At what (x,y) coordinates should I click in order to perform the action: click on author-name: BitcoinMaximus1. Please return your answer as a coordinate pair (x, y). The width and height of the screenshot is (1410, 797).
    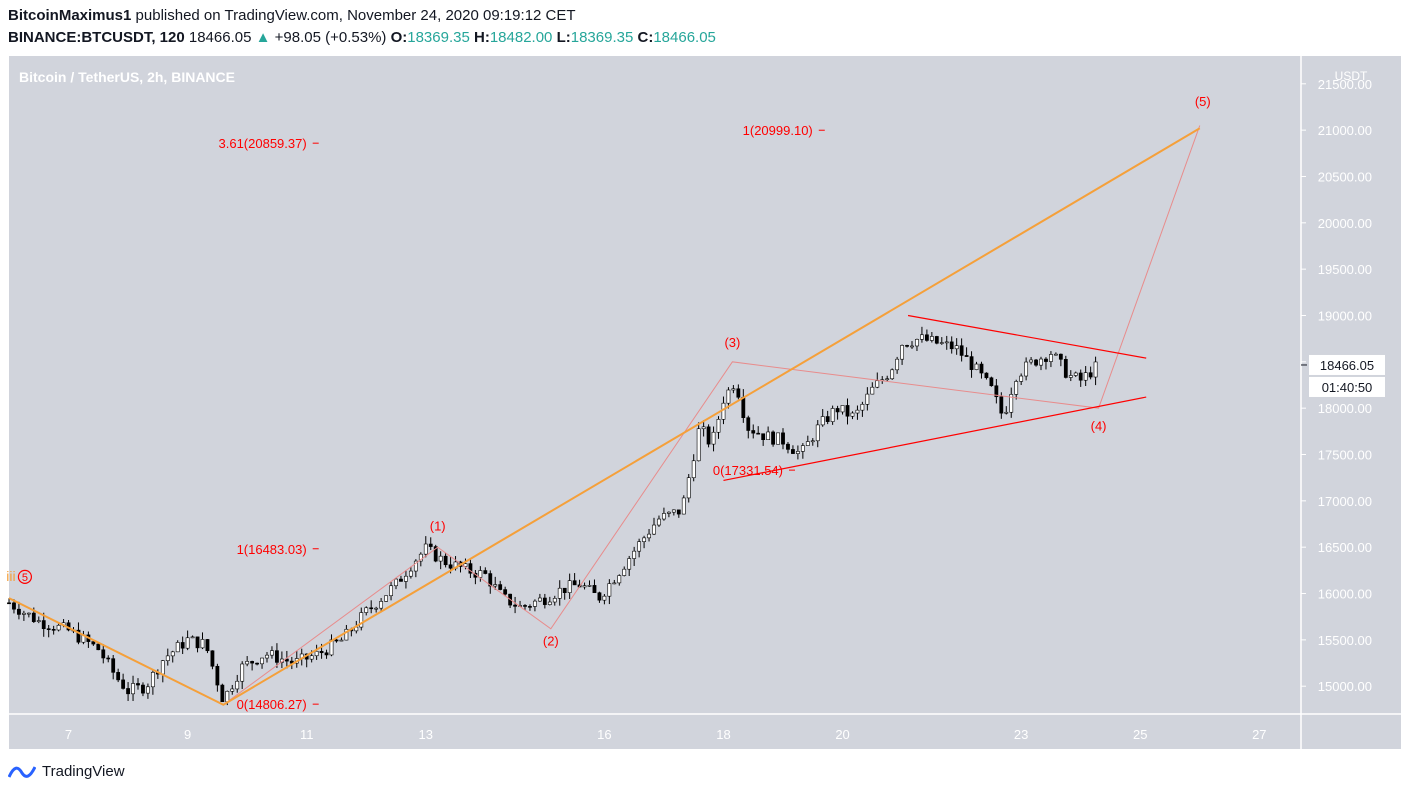
    Looking at the image, I should click on (70, 15).